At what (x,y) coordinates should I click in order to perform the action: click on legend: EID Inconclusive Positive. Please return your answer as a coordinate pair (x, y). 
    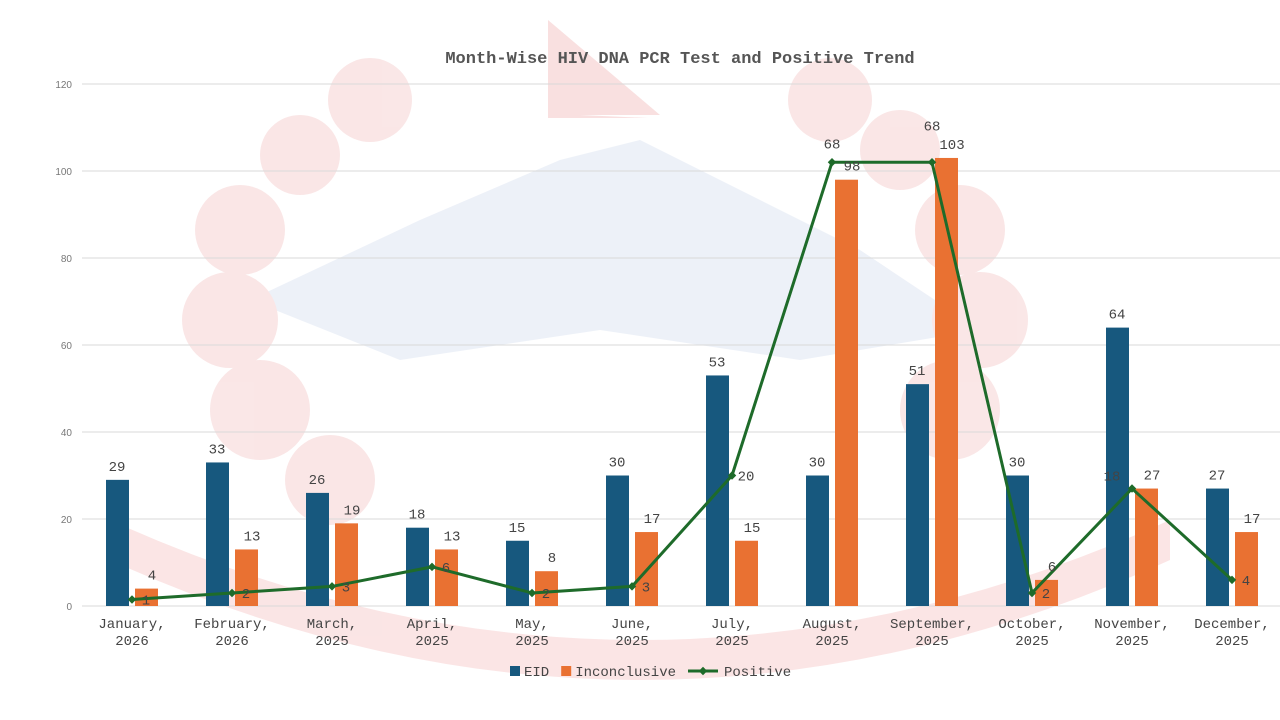
    Looking at the image, I should click on (650, 673).